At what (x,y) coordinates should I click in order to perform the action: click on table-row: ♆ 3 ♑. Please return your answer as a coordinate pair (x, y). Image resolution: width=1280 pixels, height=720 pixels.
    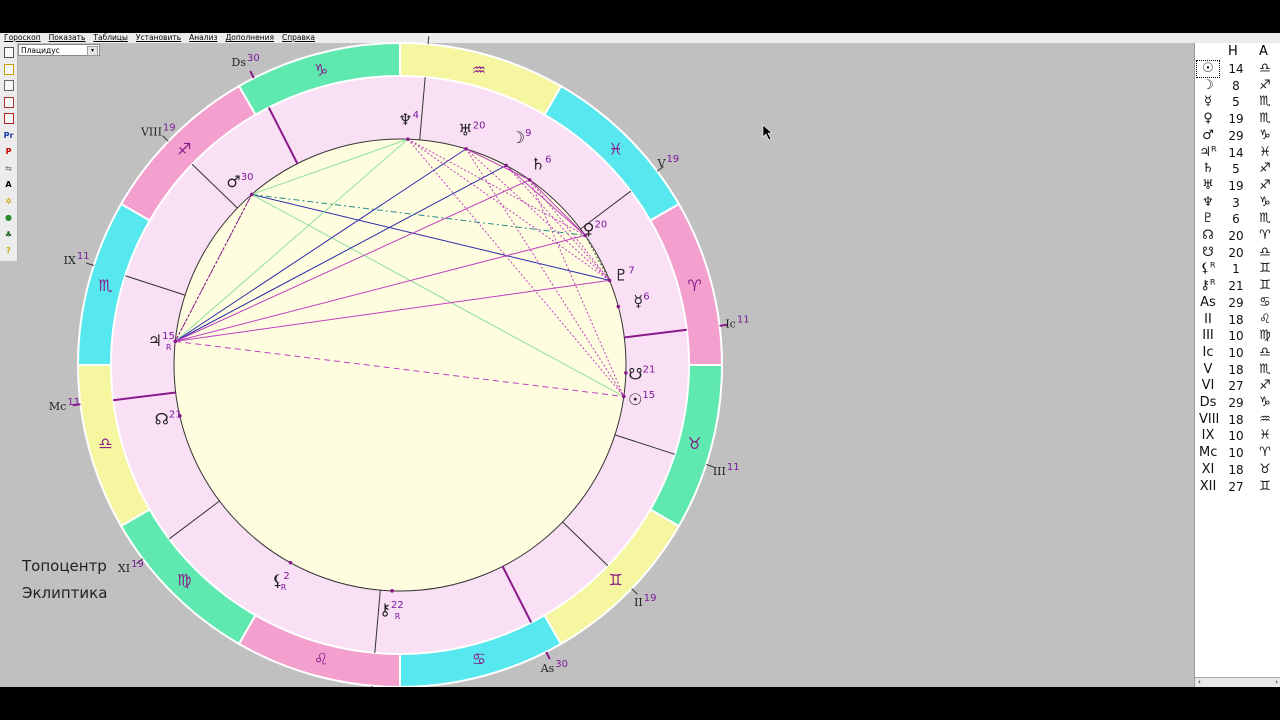
    Looking at the image, I should click on (1237, 203).